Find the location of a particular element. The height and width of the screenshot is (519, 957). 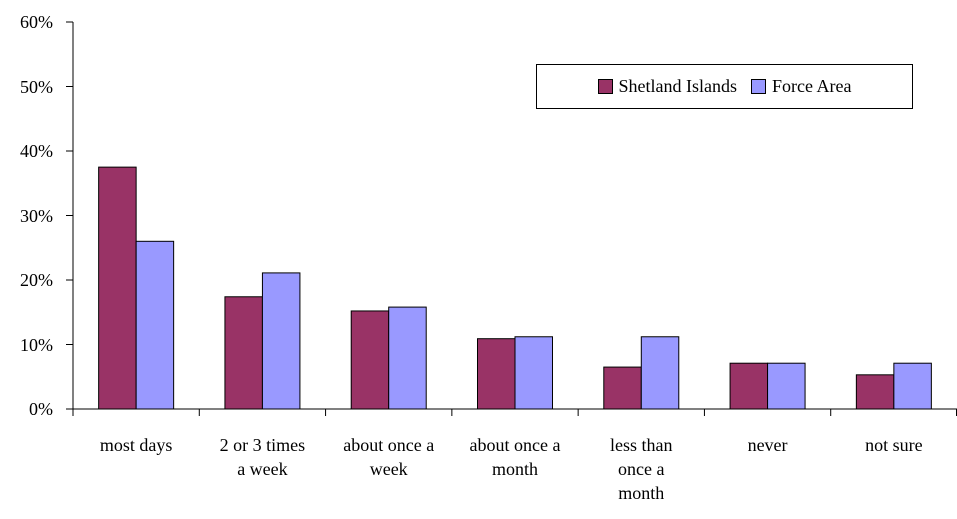

y-tick-label: 60% is located at coordinates (36, 22).